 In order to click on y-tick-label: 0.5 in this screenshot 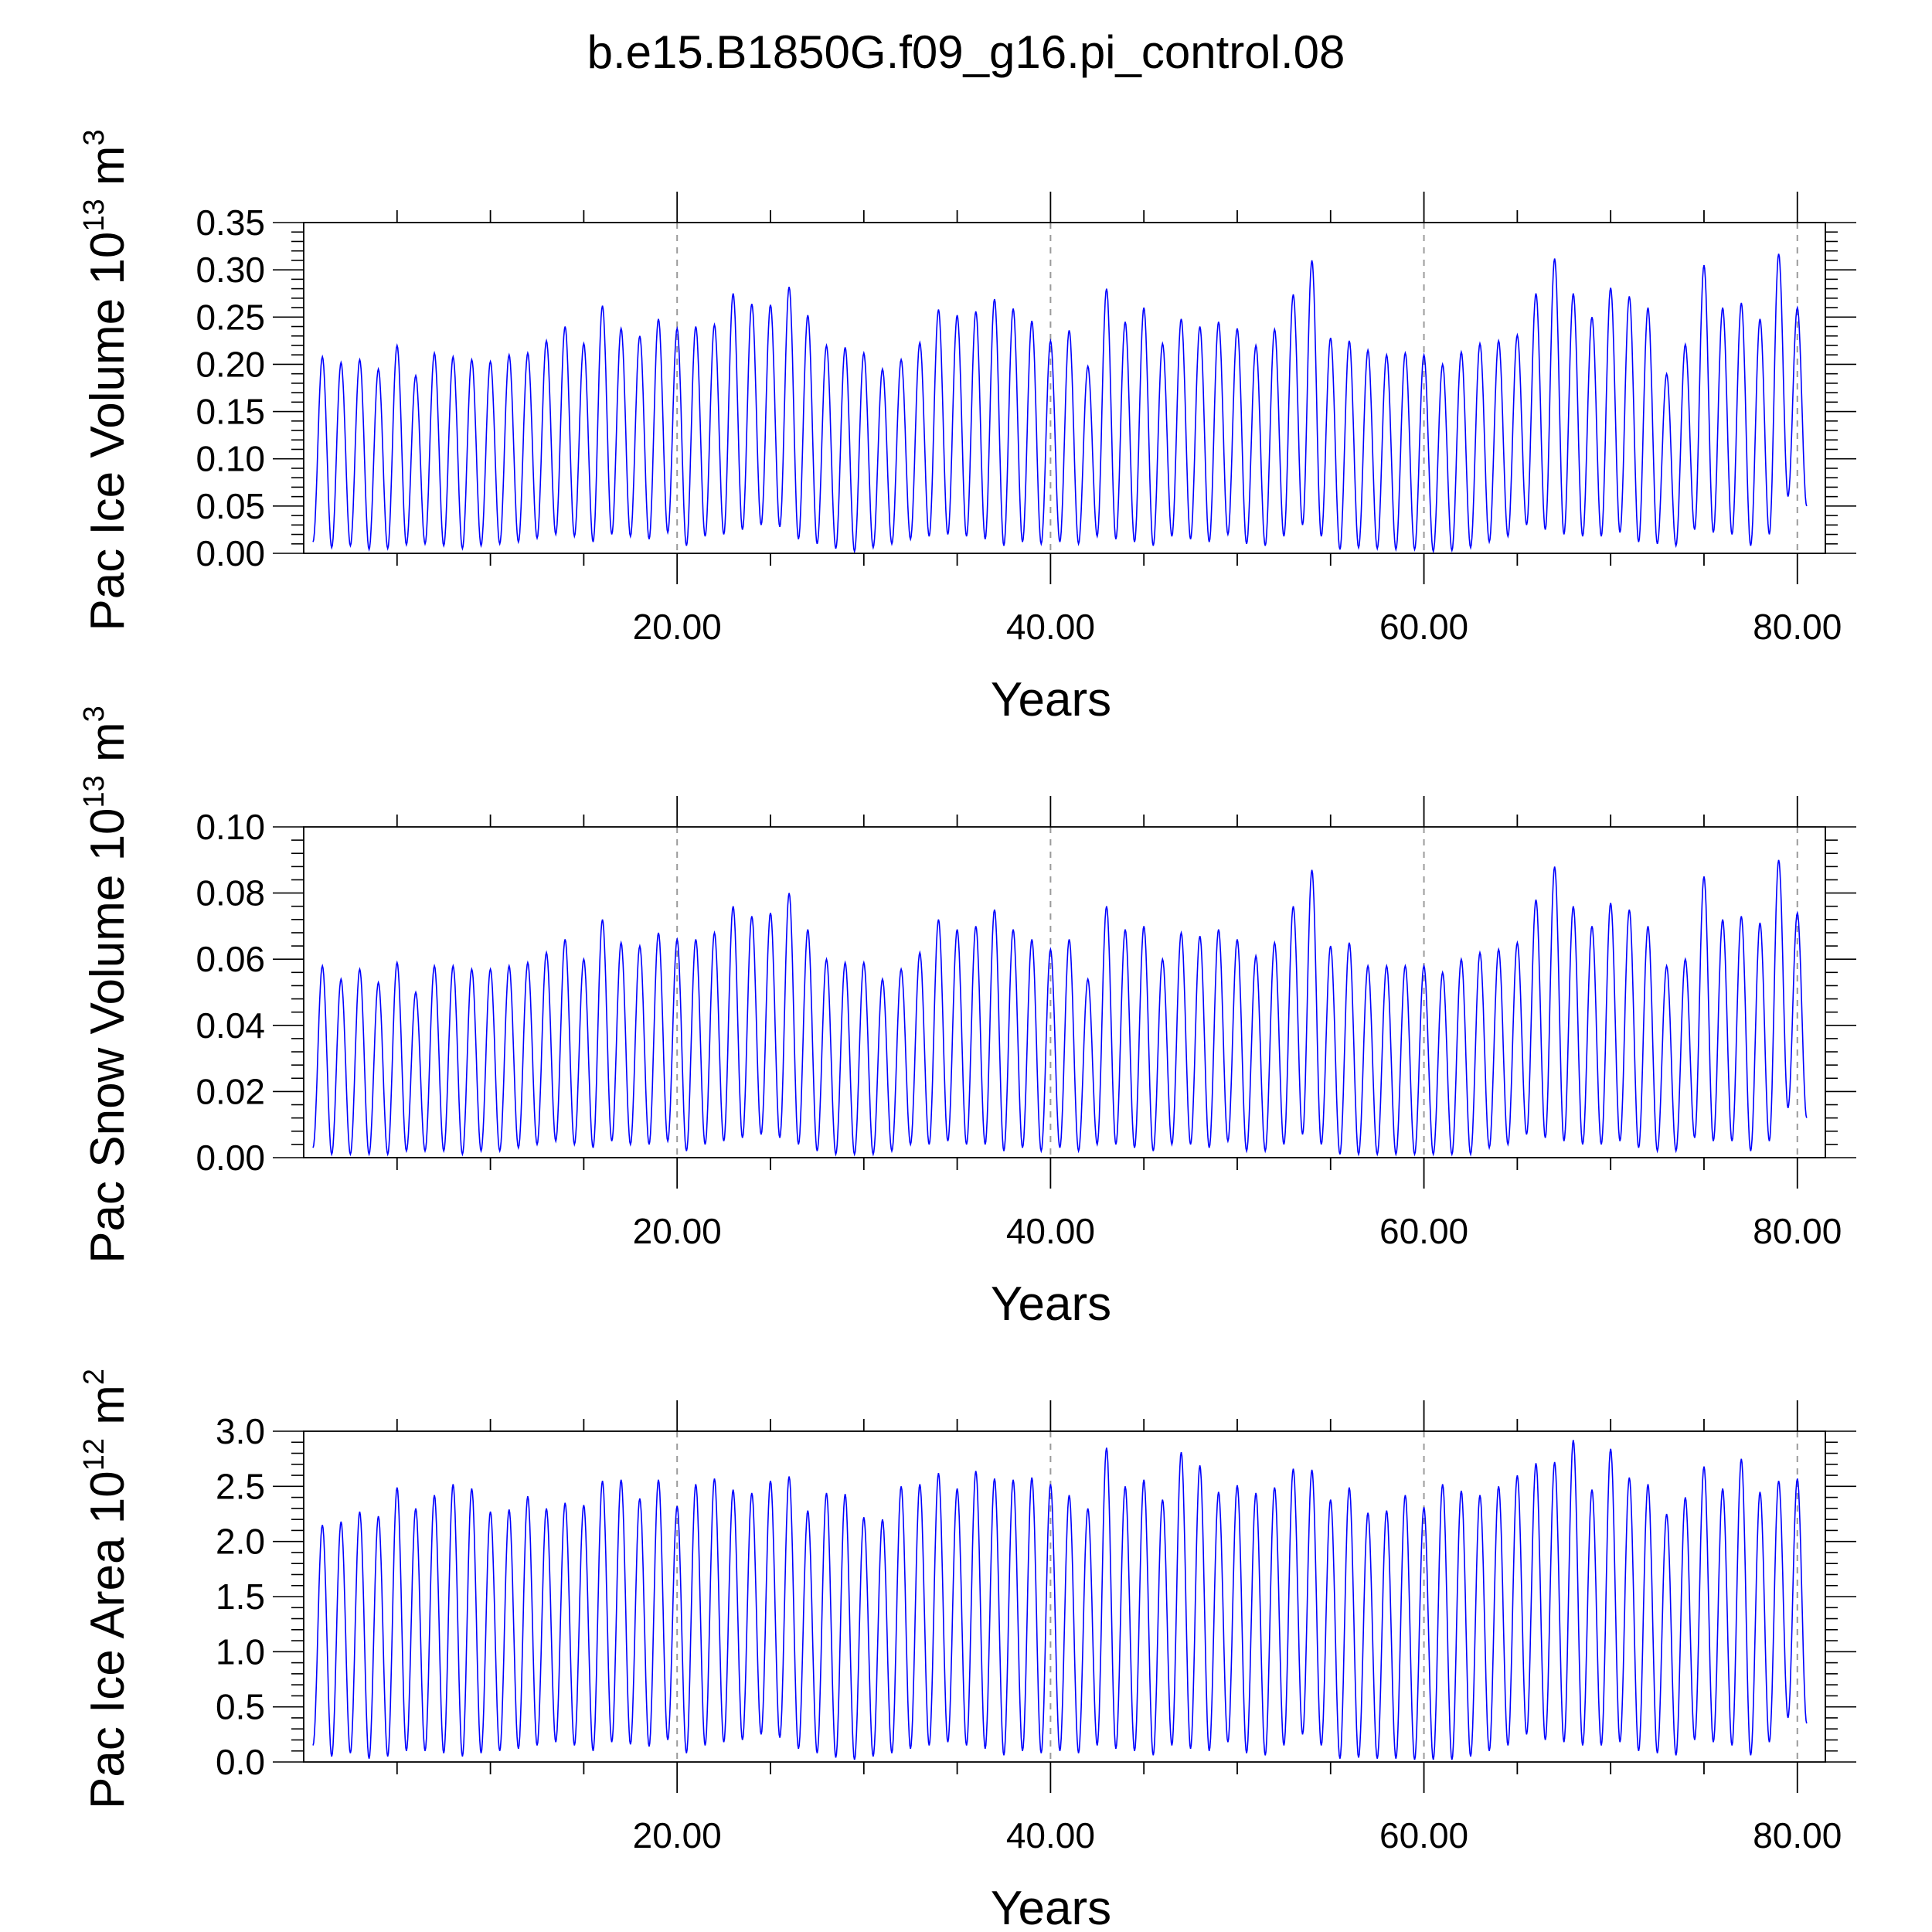, I will do `click(241, 1707)`.